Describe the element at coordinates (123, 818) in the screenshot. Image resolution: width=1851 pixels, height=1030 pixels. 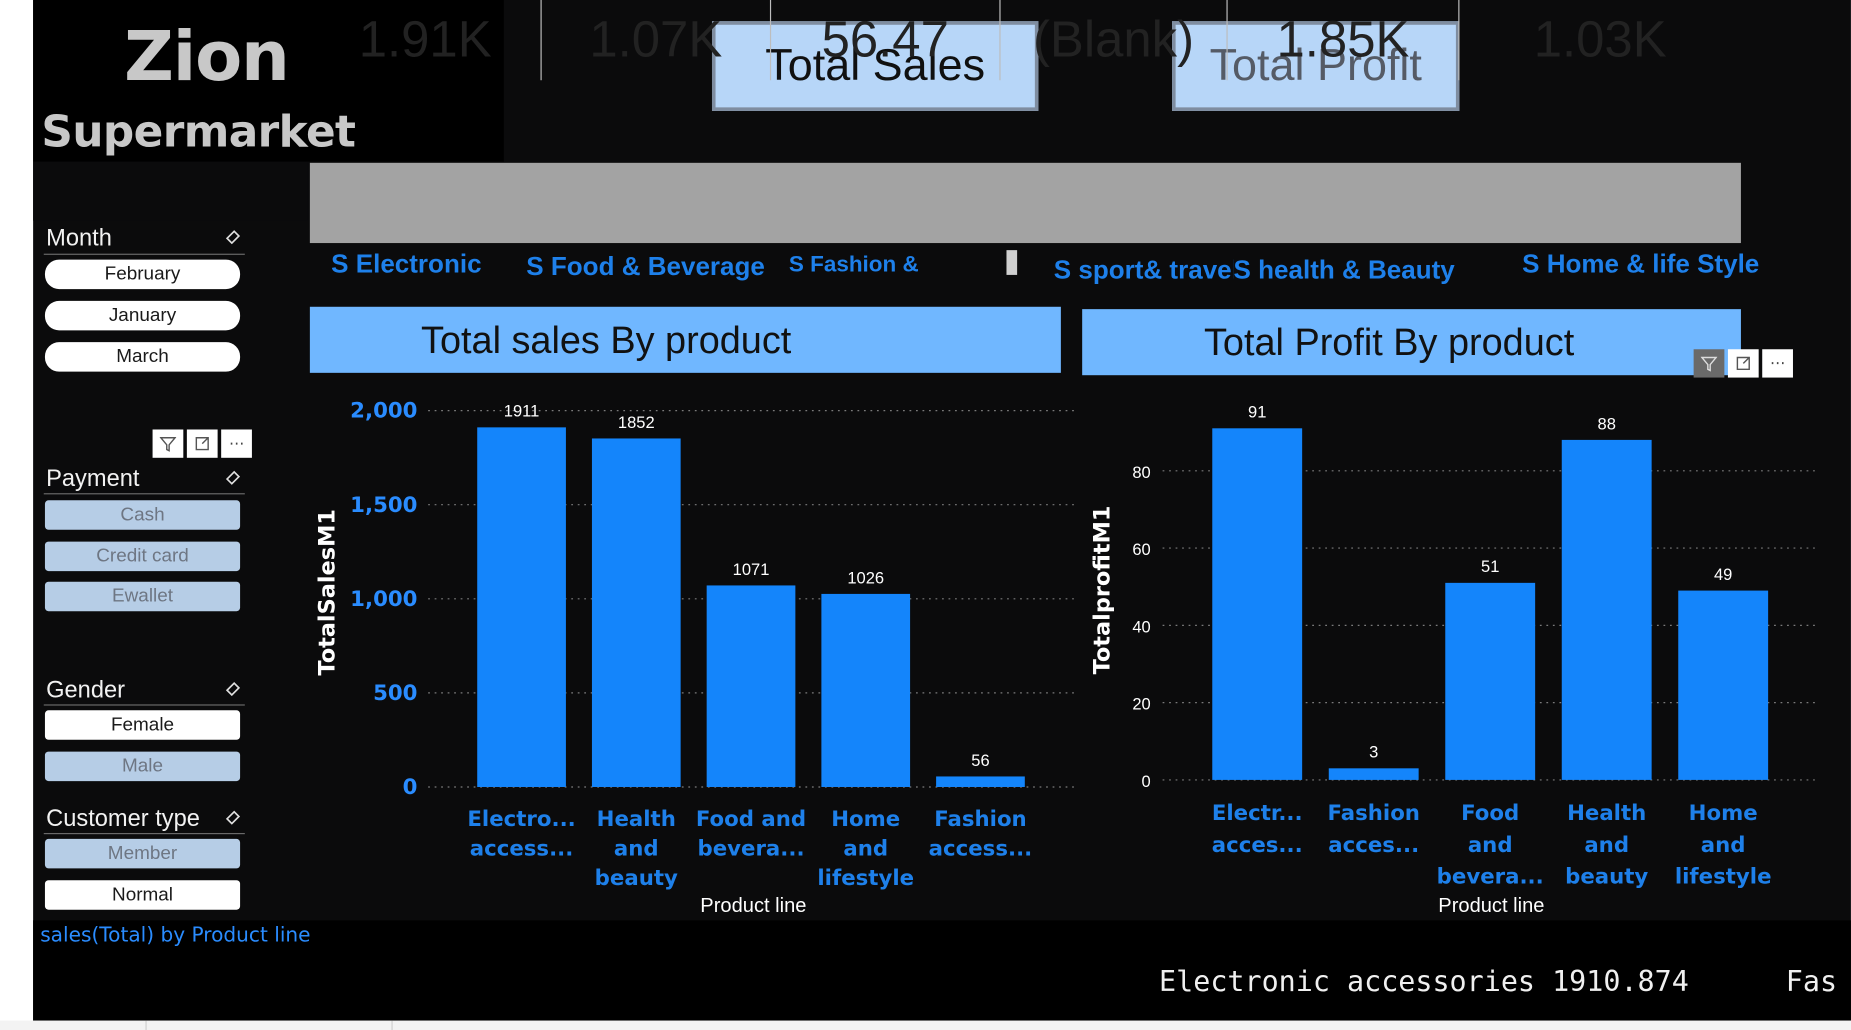
I see `customer-type-slicer-title: Customer type` at that location.